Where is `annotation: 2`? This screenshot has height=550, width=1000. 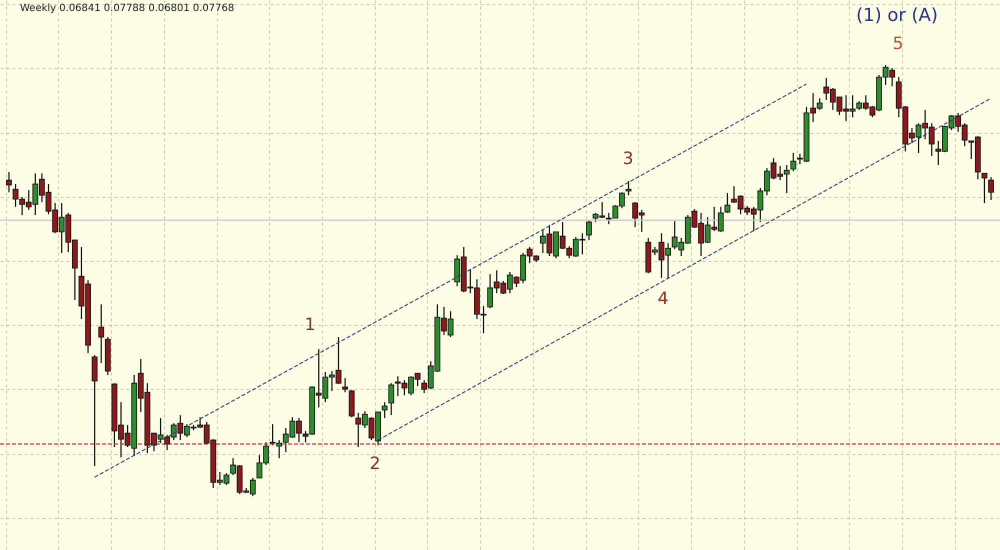
annotation: 2 is located at coordinates (375, 464).